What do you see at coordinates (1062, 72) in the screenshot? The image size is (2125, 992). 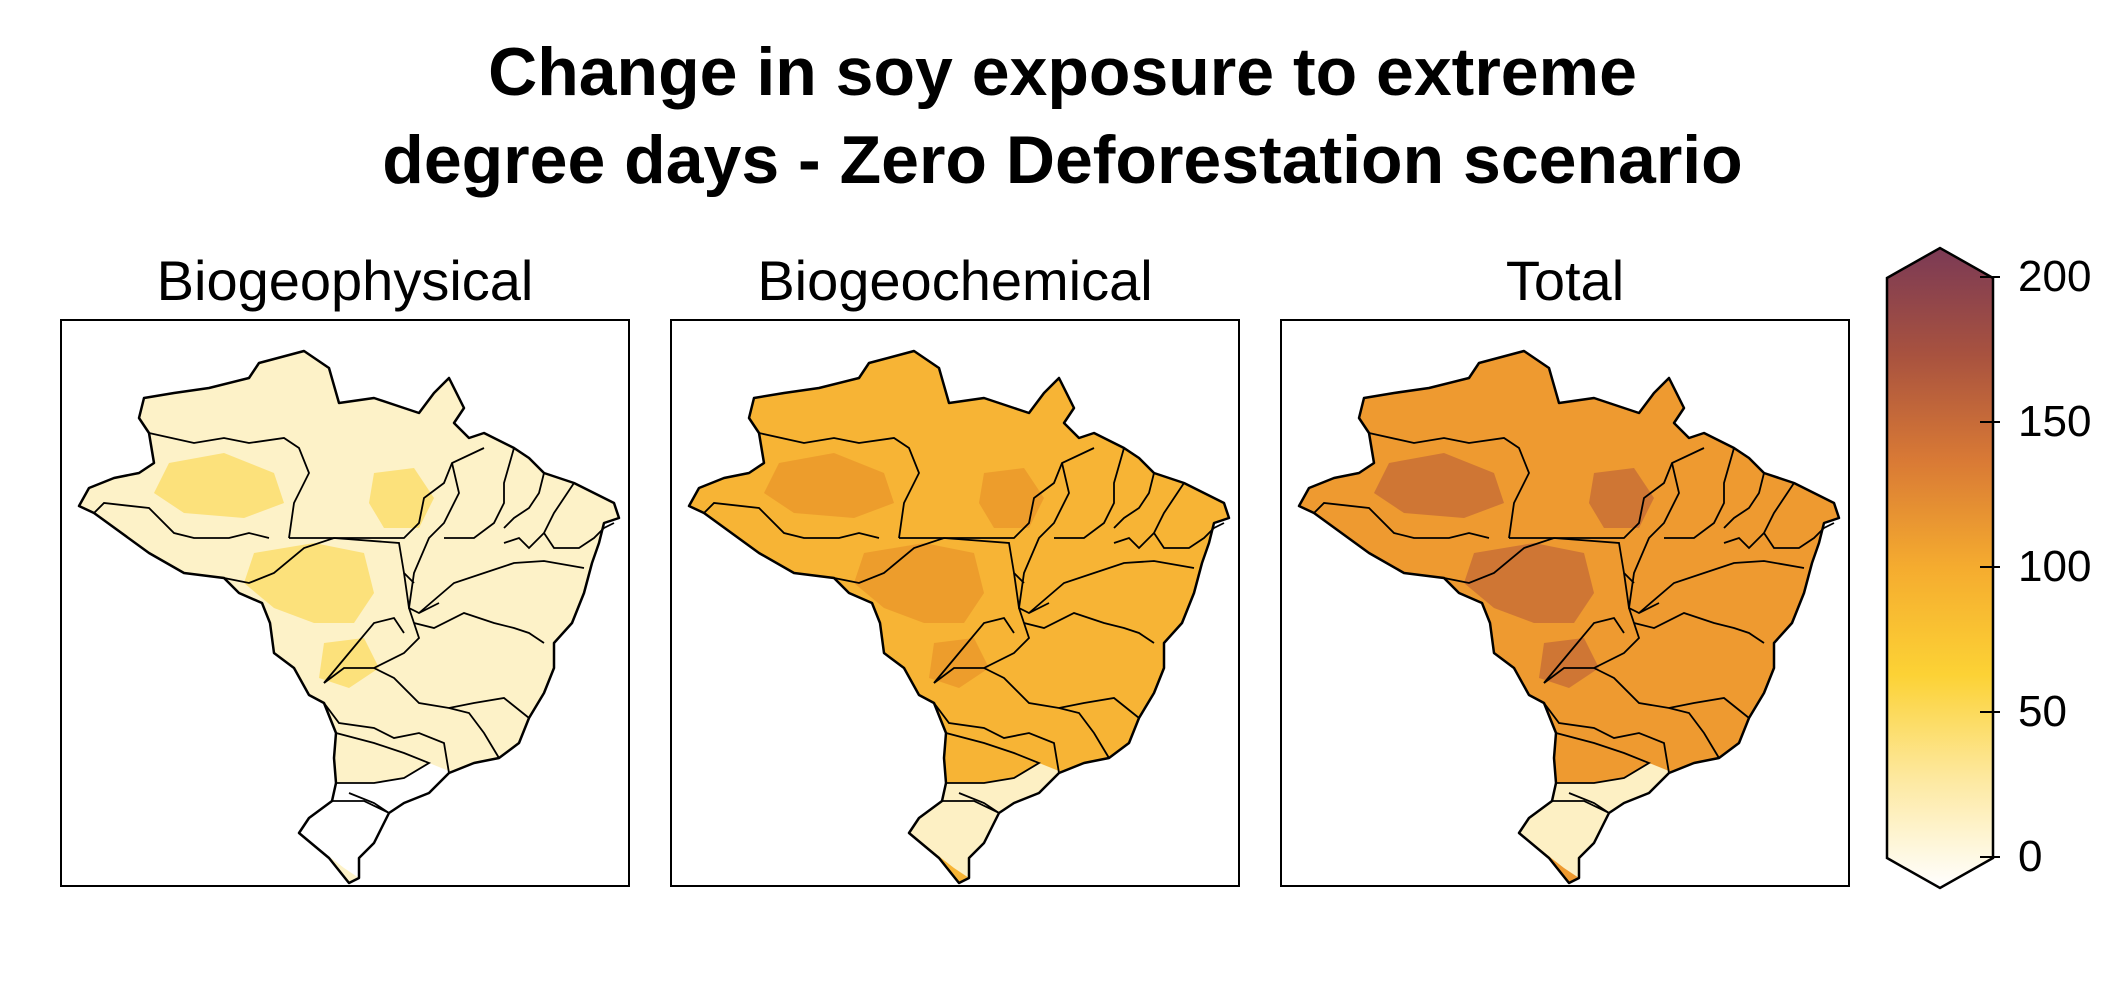 I see `figure-title-line1: Change in soy exposure to extreme` at bounding box center [1062, 72].